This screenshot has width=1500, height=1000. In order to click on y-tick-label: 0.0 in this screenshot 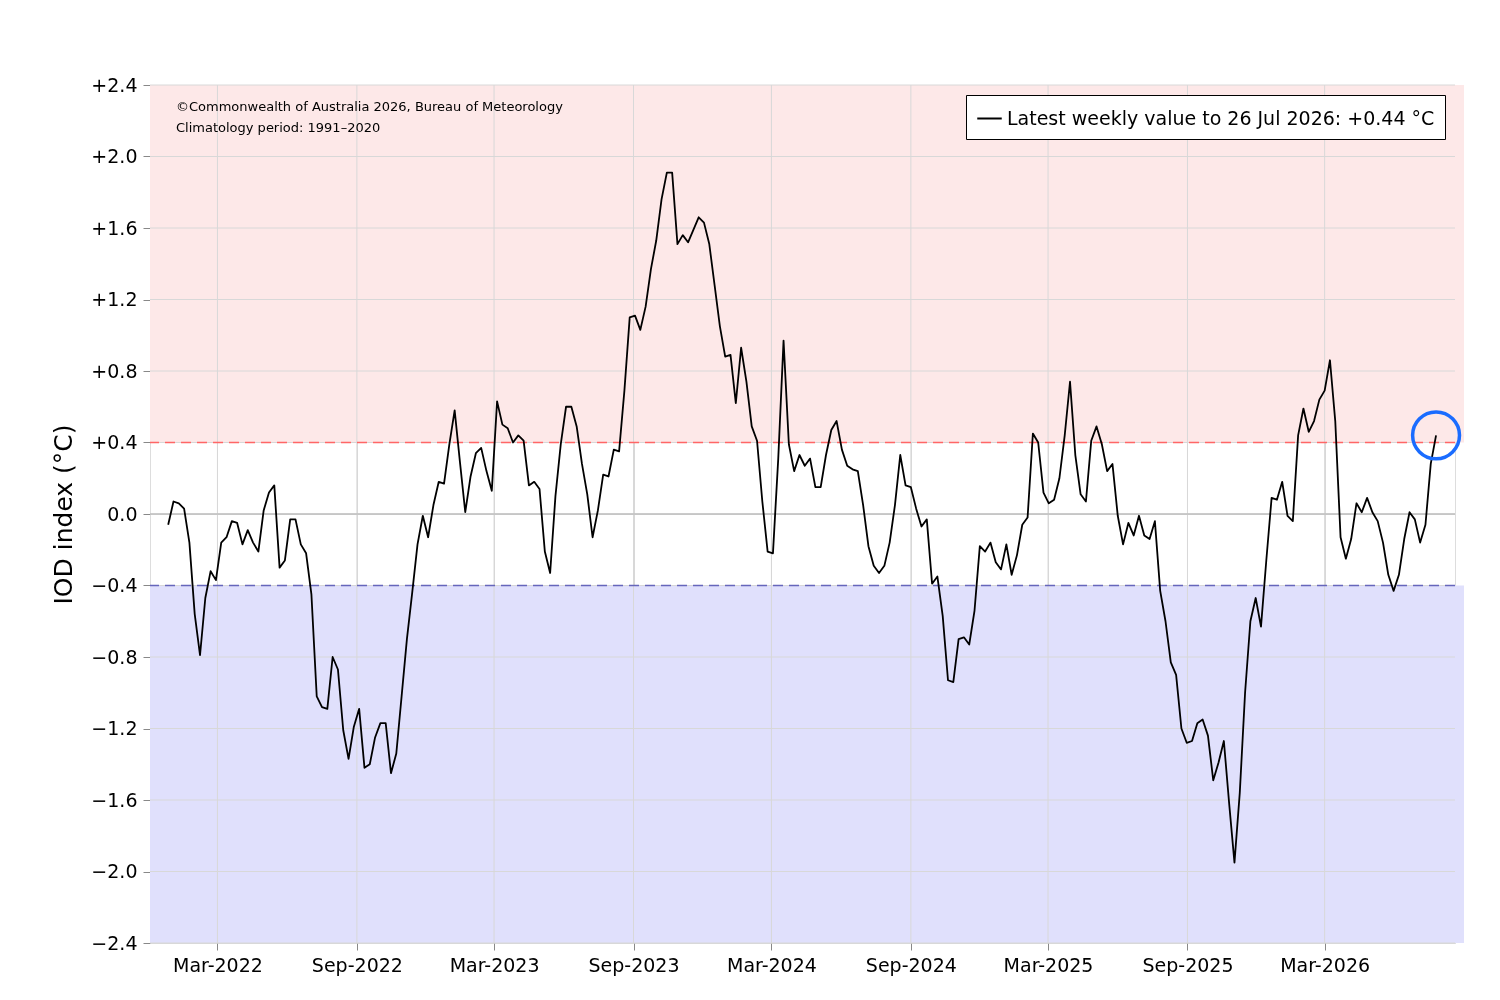, I will do `click(122, 513)`.